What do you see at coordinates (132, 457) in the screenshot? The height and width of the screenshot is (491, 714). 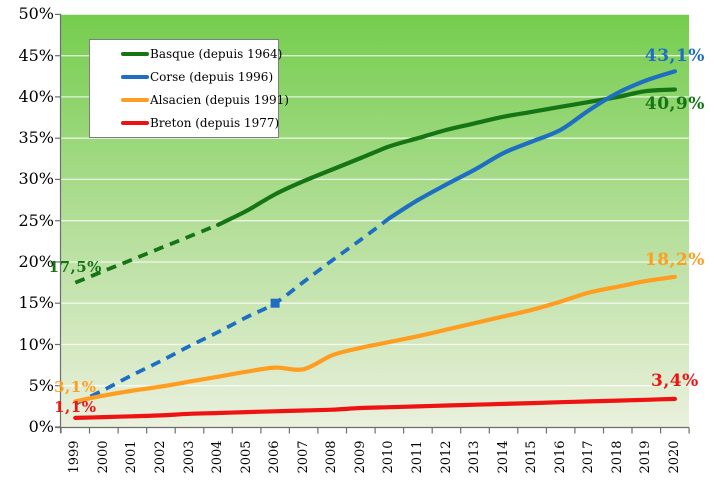 I see `x-axis-tick-label: 2001` at bounding box center [132, 457].